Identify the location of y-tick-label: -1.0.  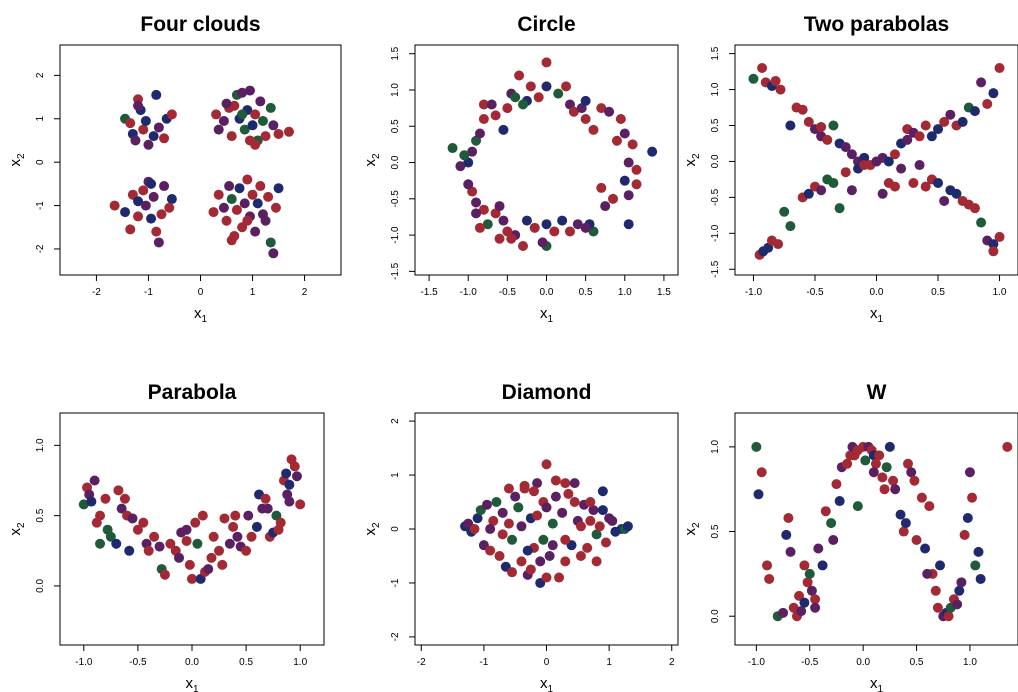
(715, 233).